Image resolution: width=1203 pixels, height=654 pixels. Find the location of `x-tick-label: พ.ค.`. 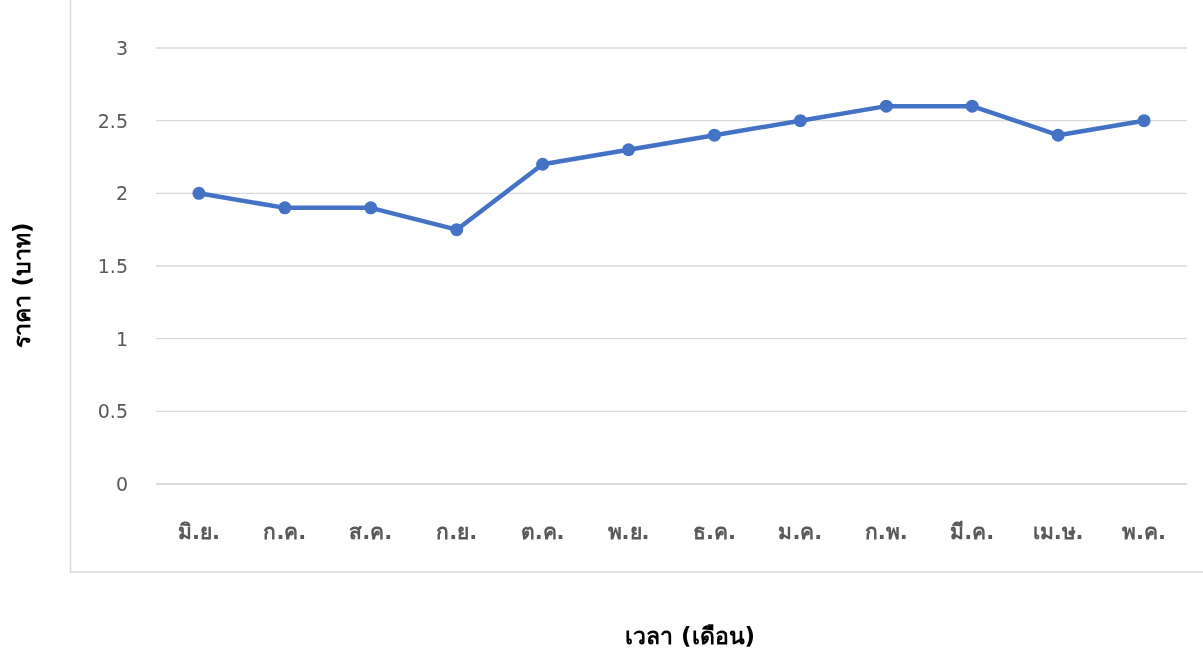

x-tick-label: พ.ค. is located at coordinates (1144, 532).